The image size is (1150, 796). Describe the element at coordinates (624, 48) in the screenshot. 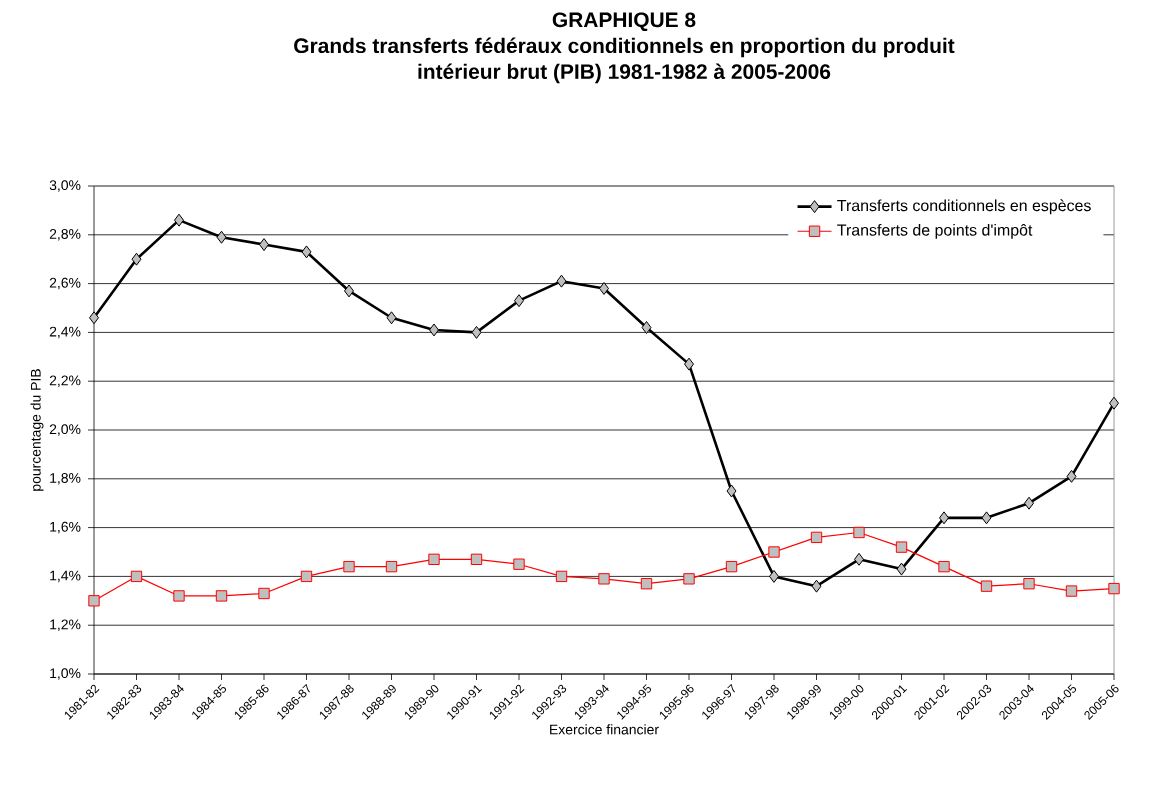

I see `chart-title: GRAPHIQUE 8 Grands transferts fédéraux conditionnels en proportion du produit intérieur brut (PIB) 1981-1982 à 2005-2006` at that location.